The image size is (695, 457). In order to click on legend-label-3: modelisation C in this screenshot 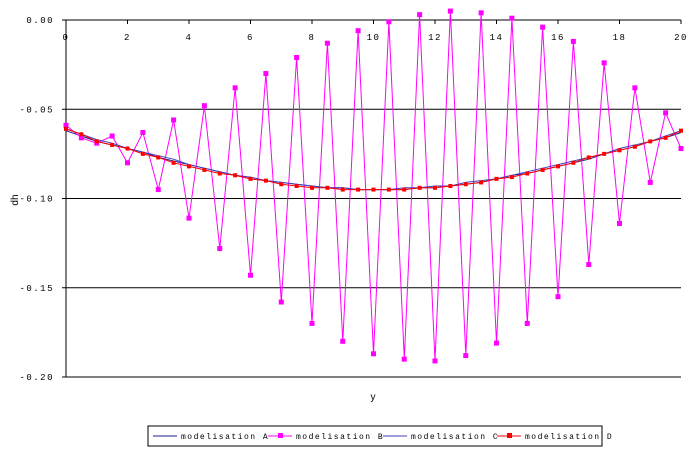, I will do `click(455, 437)`.